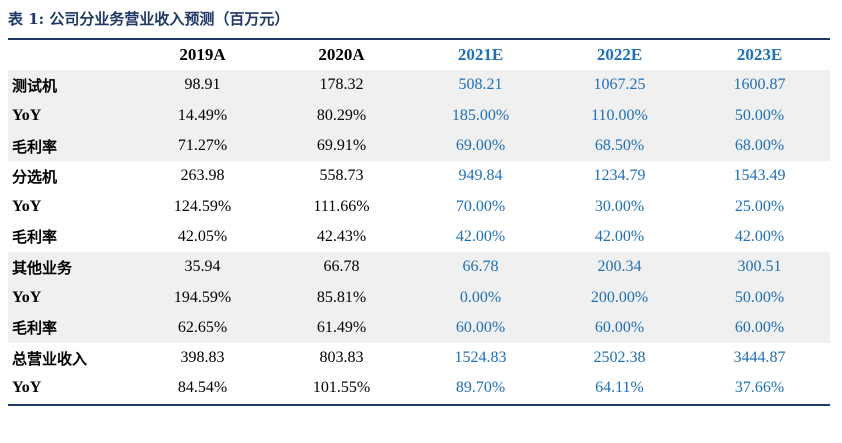  What do you see at coordinates (341, 115) in the screenshot?
I see `value-cell: 80.29%` at bounding box center [341, 115].